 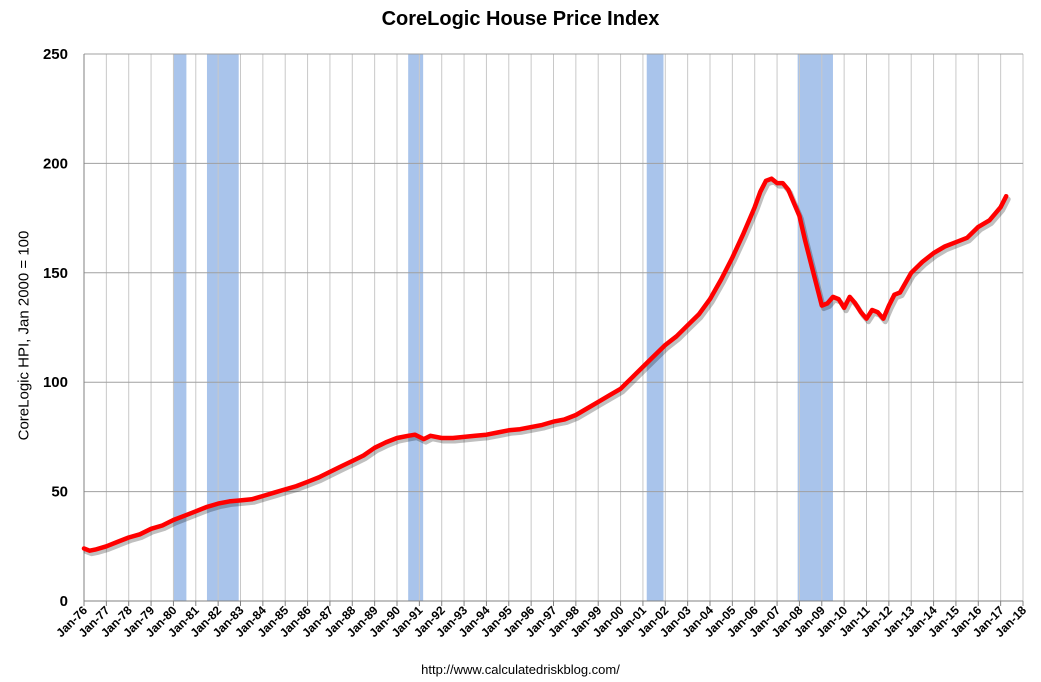 What do you see at coordinates (55, 382) in the screenshot?
I see `y-tick-label: 100` at bounding box center [55, 382].